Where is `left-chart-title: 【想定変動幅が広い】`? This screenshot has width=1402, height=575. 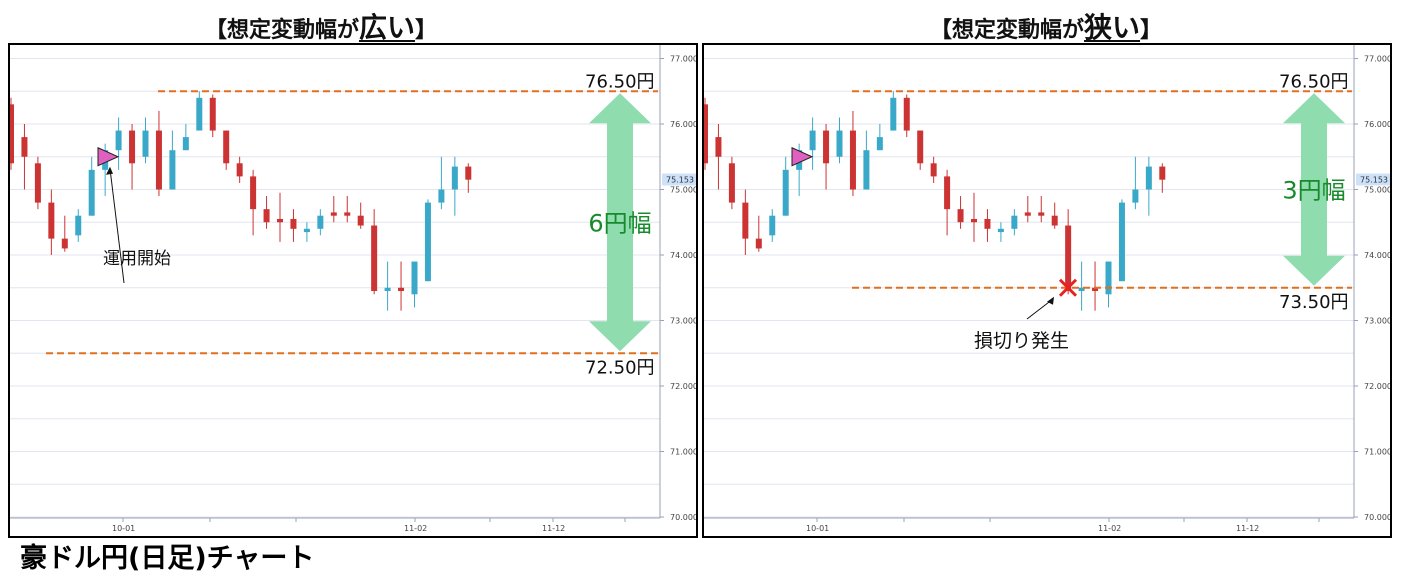 left-chart-title: 【想定変動幅が広い】 is located at coordinates (321, 26).